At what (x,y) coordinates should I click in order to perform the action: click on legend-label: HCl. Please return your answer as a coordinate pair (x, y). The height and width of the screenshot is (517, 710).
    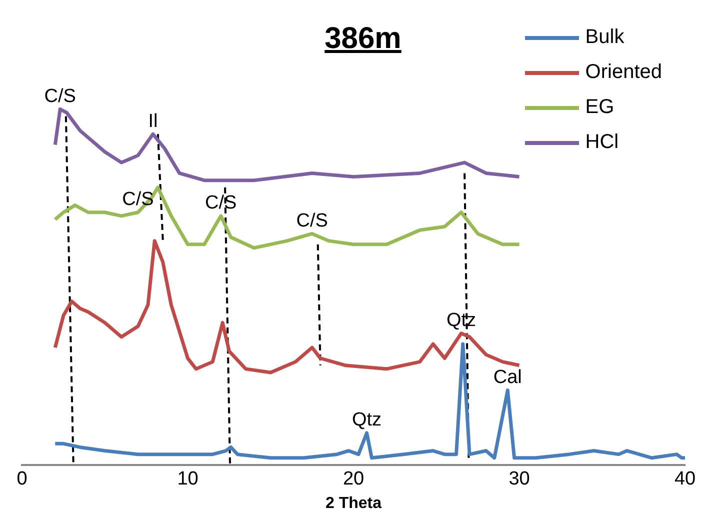
    Looking at the image, I should click on (602, 142).